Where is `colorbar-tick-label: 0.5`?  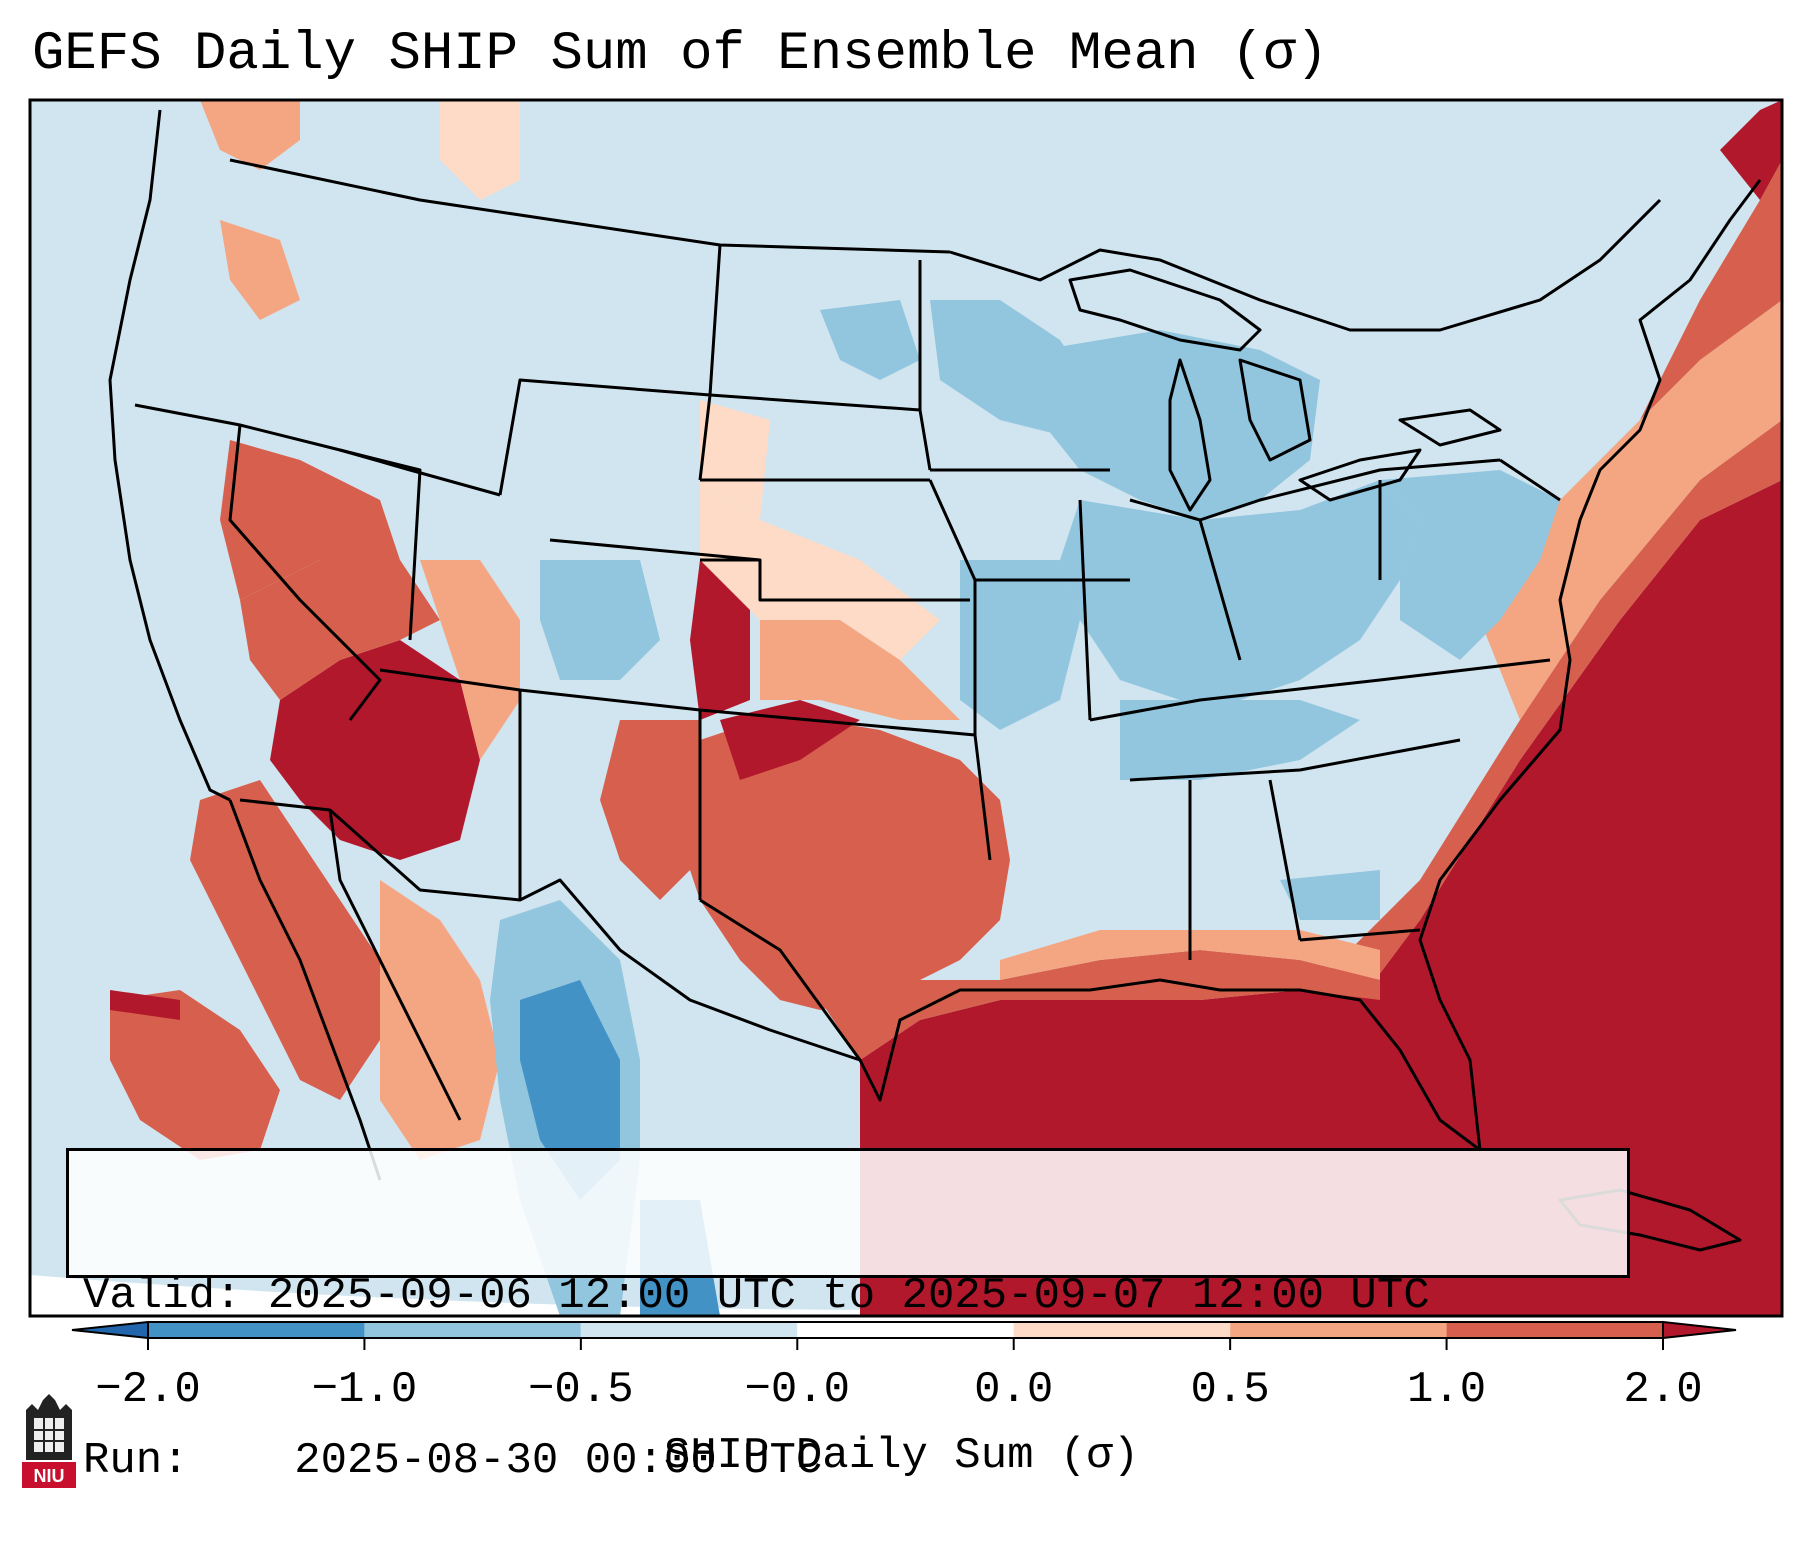
colorbar-tick-label: 0.5 is located at coordinates (1230, 1390).